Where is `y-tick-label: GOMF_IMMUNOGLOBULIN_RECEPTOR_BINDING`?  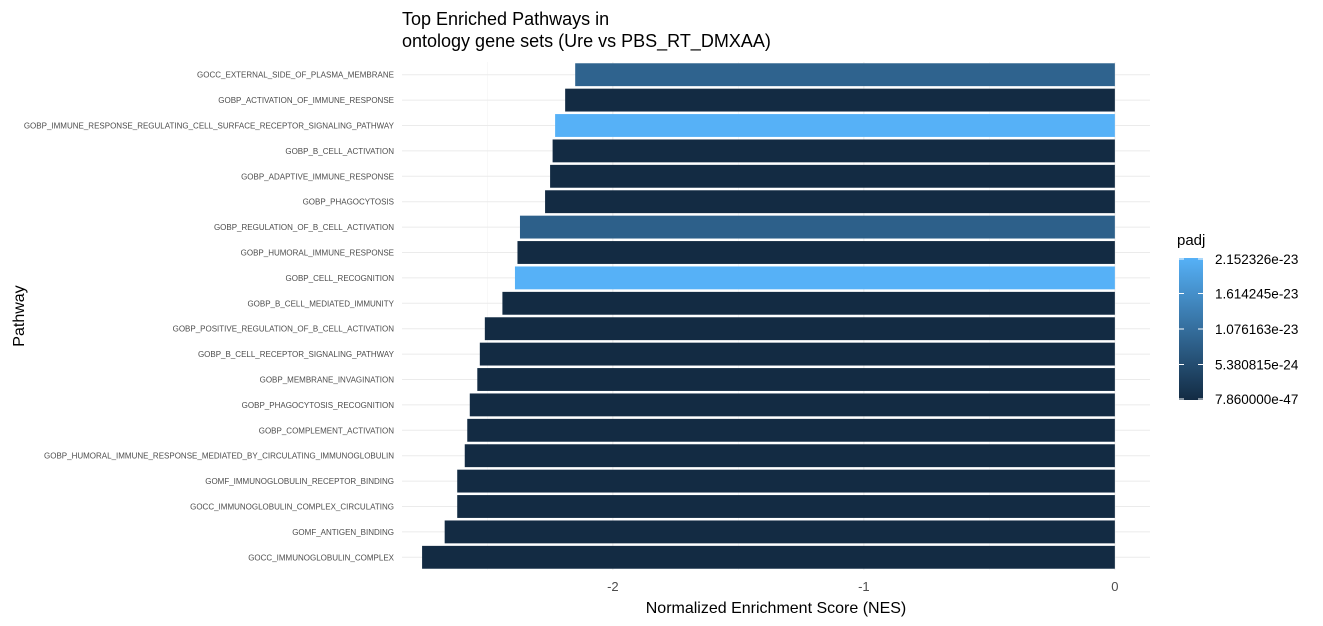 y-tick-label: GOMF_IMMUNOGLOBULIN_RECEPTOR_BINDING is located at coordinates (299, 481).